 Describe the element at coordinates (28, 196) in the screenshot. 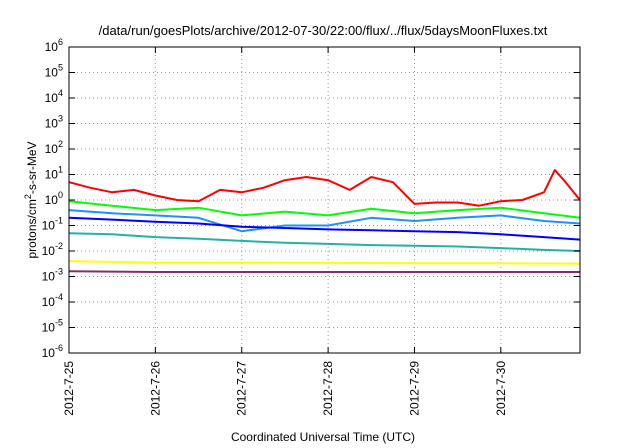

I see `y-axis-label-sup: 2` at that location.